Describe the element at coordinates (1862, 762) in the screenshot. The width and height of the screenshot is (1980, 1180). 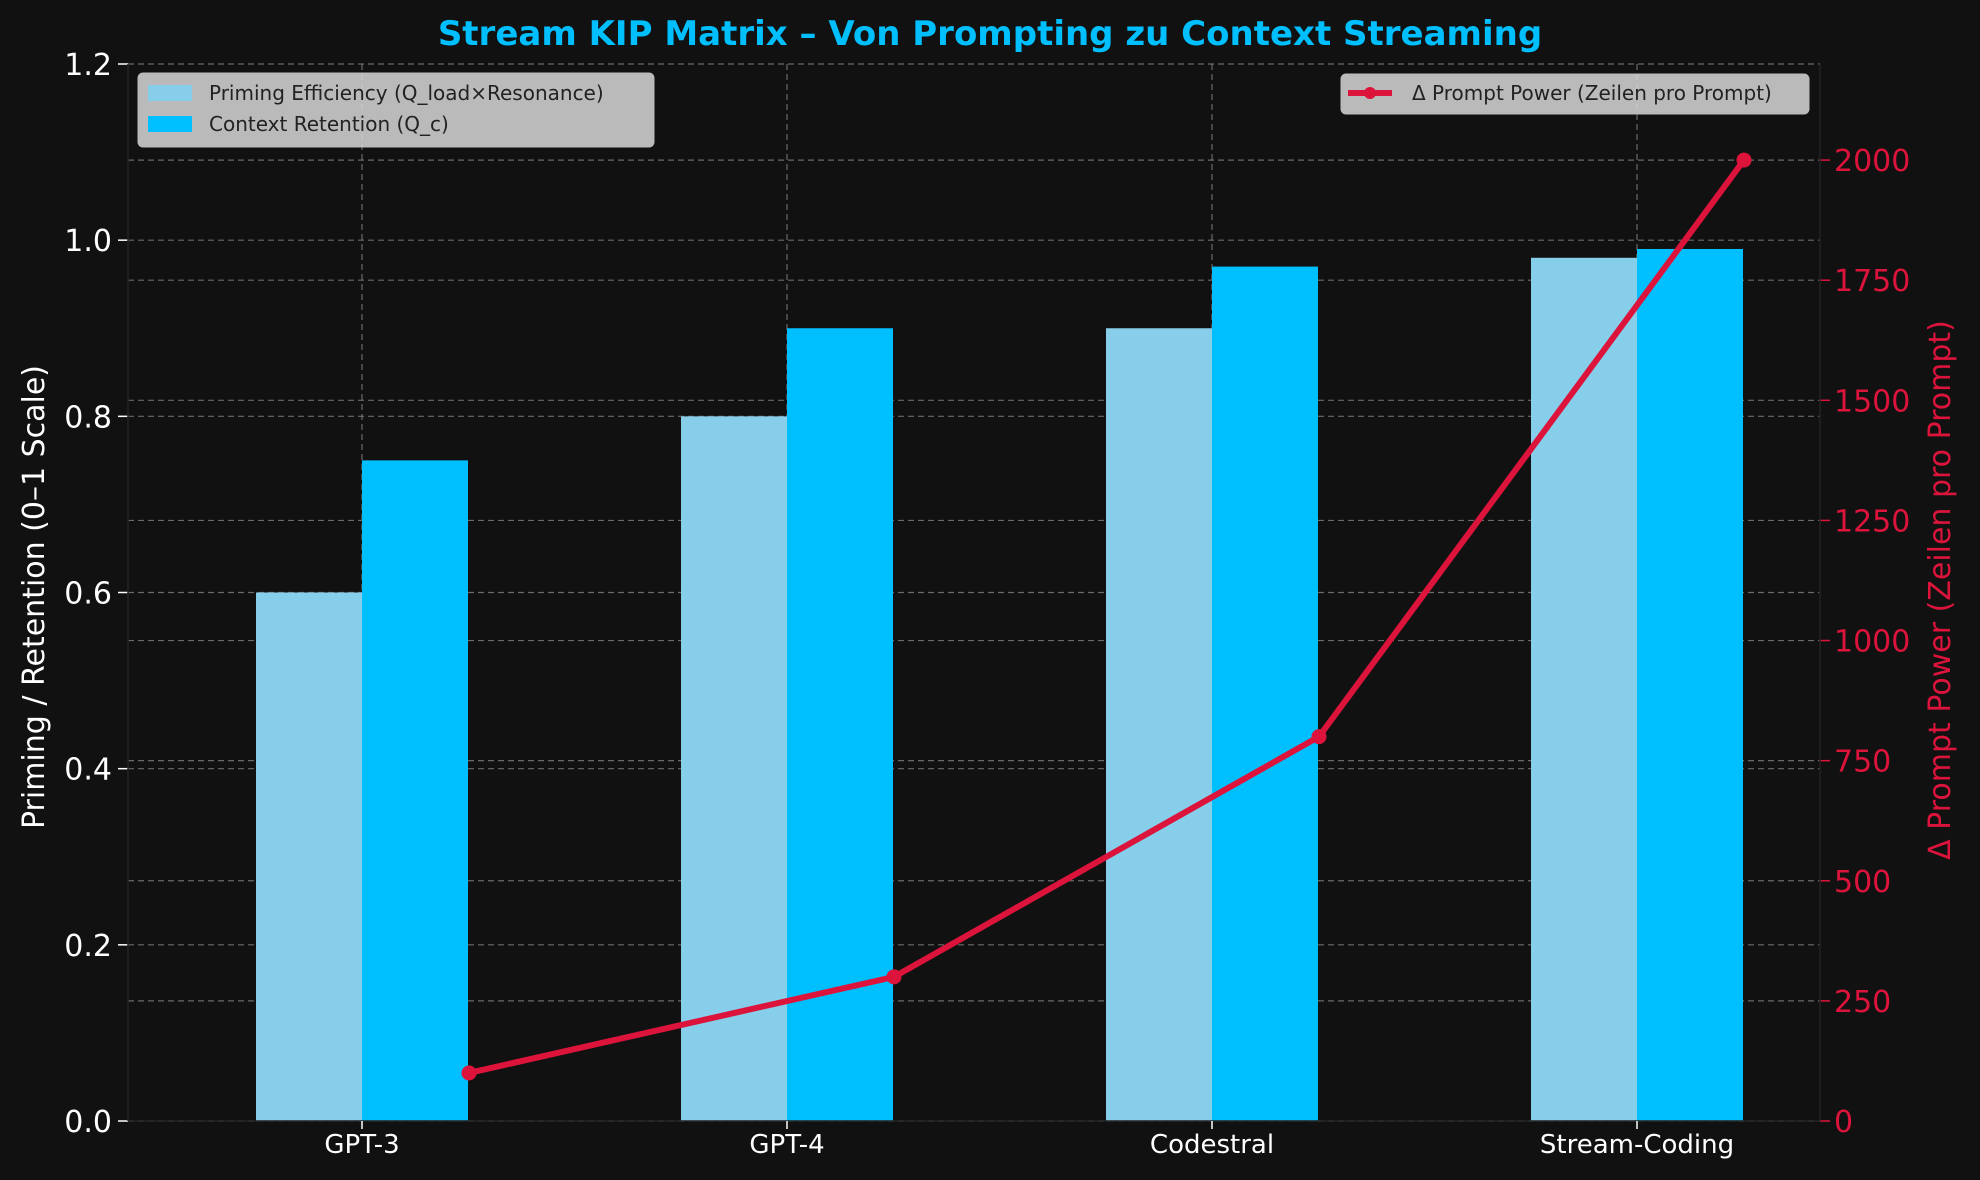
I see `y-tick-label-right-3: 750` at that location.